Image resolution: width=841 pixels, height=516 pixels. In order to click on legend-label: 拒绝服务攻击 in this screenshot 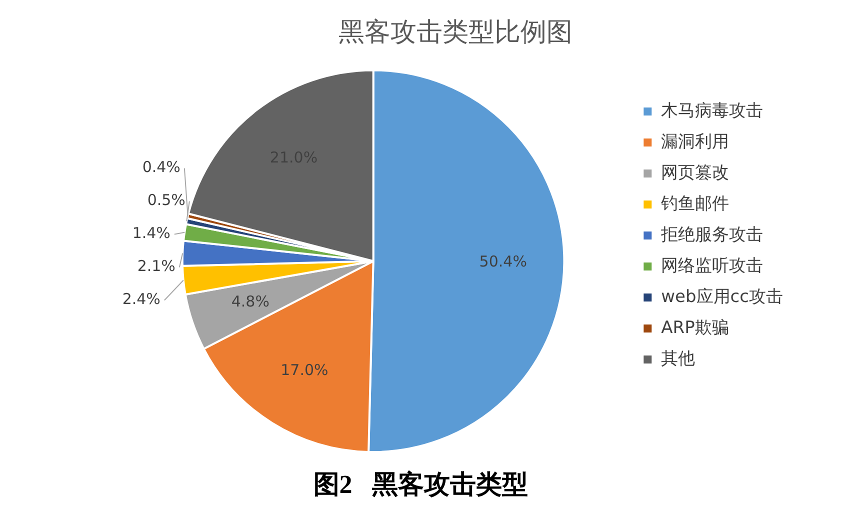, I will do `click(712, 234)`.